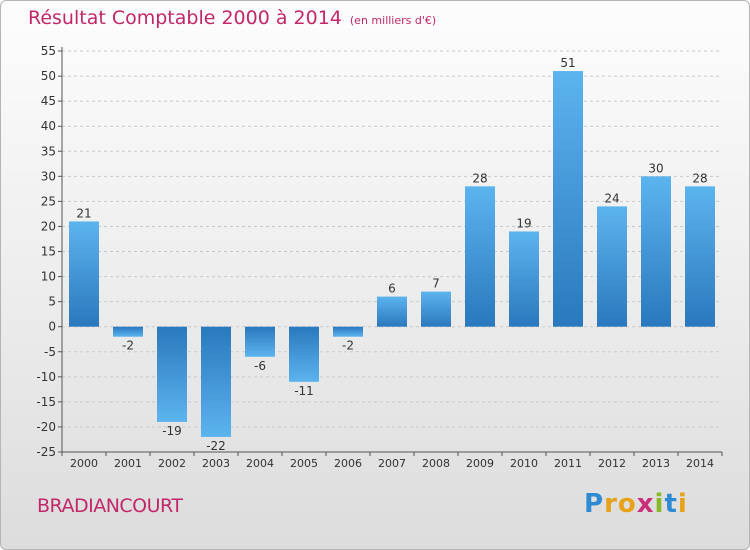  Describe the element at coordinates (671, 504) in the screenshot. I see `logo-letter: t` at that location.